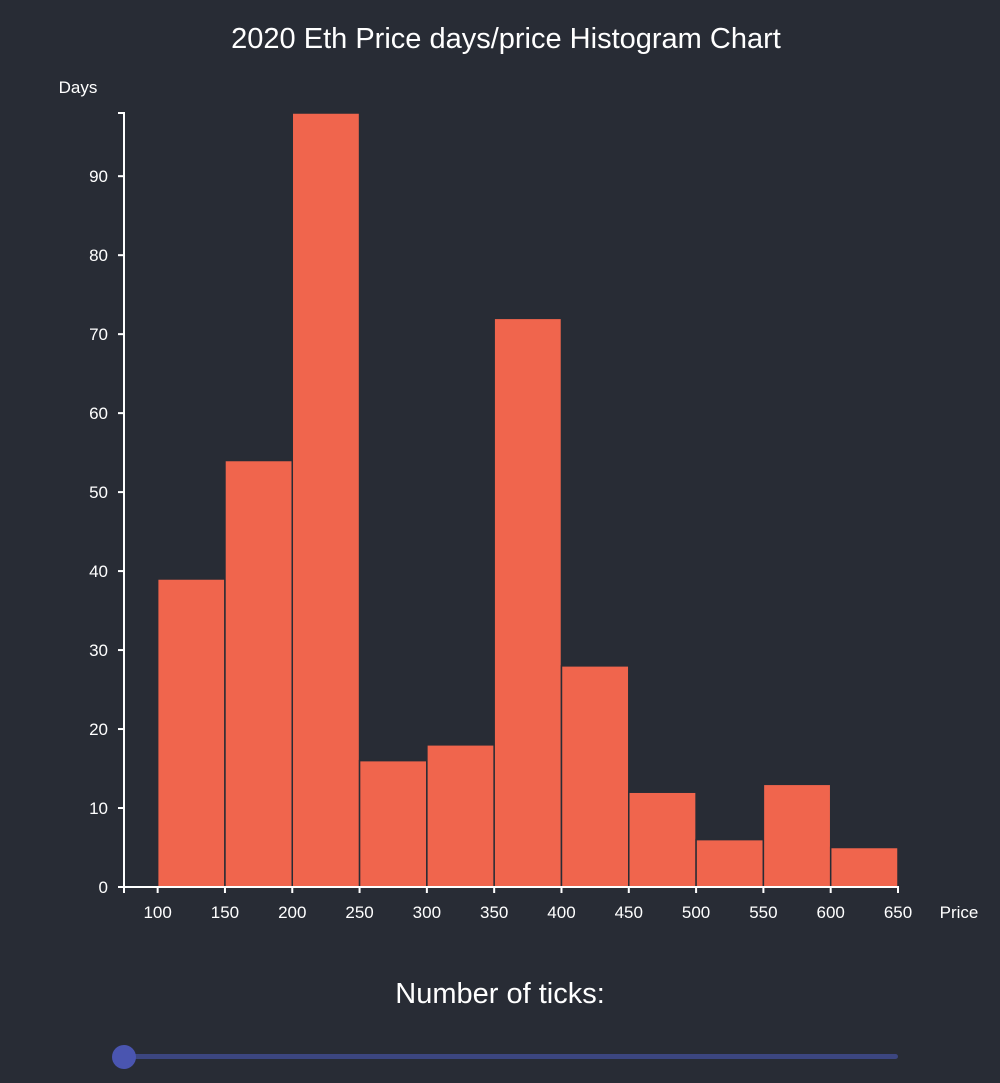  I want to click on y-tick-label: 80, so click(98, 255).